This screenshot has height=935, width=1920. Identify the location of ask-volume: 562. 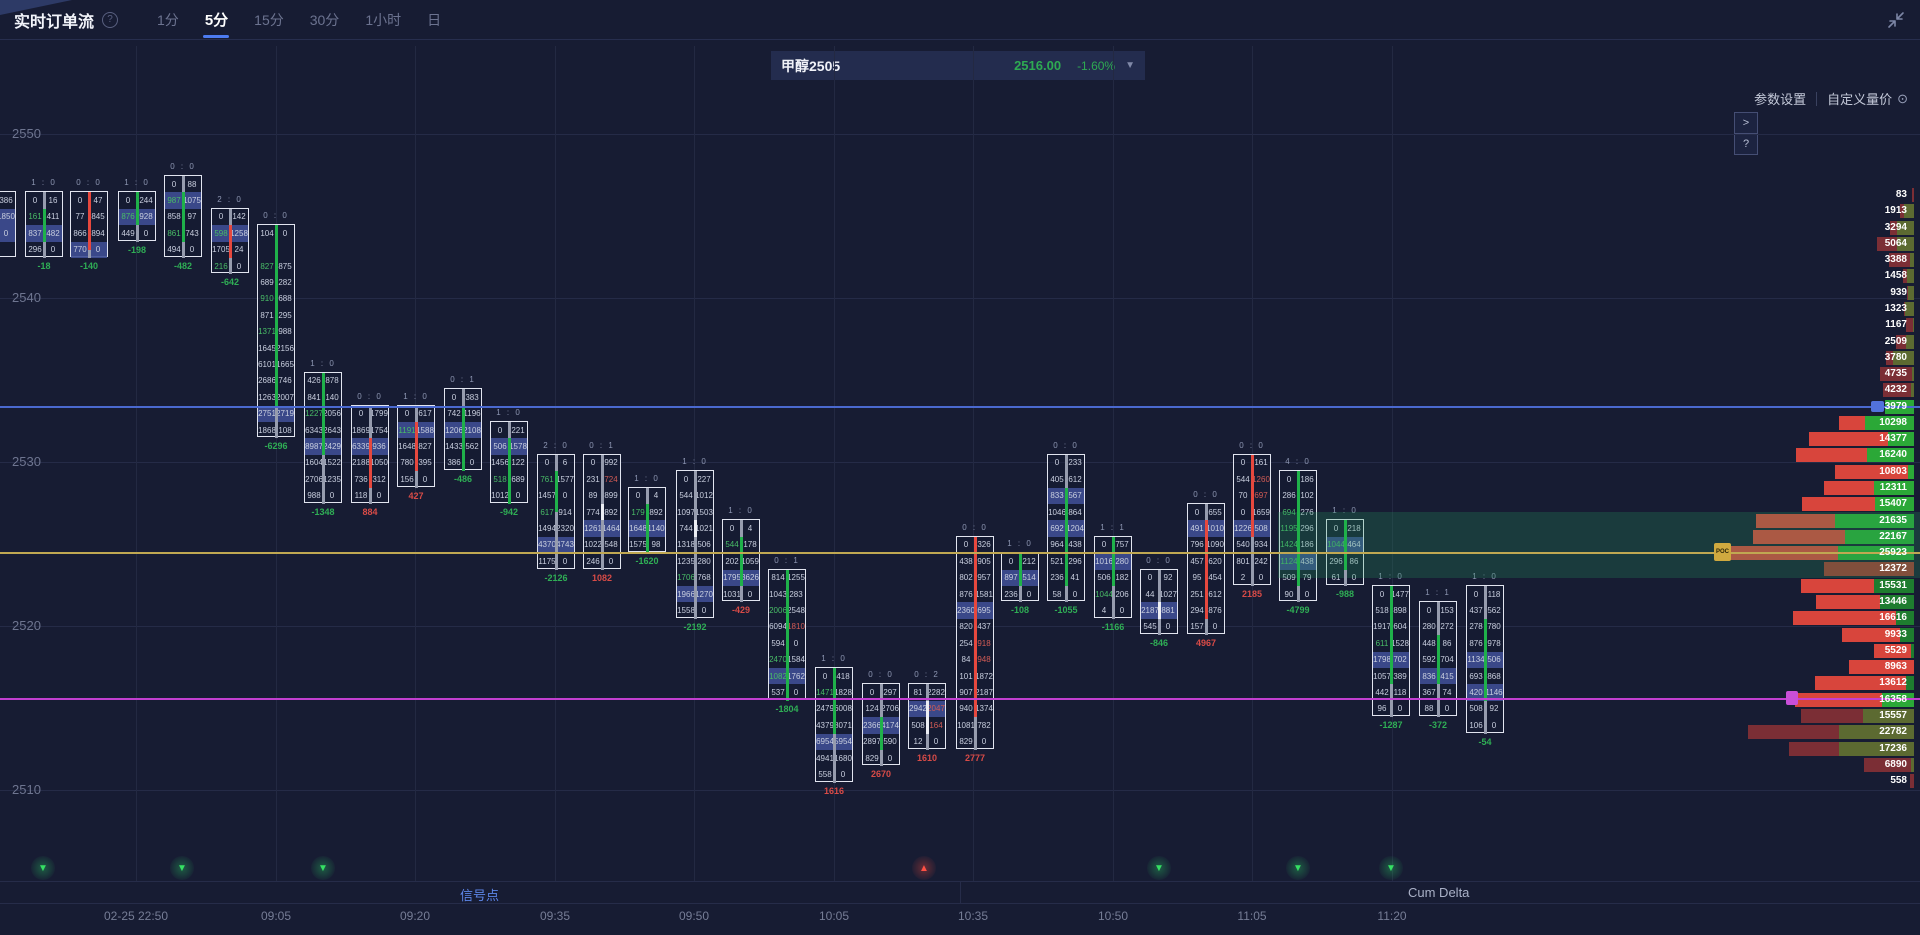
(1494, 611).